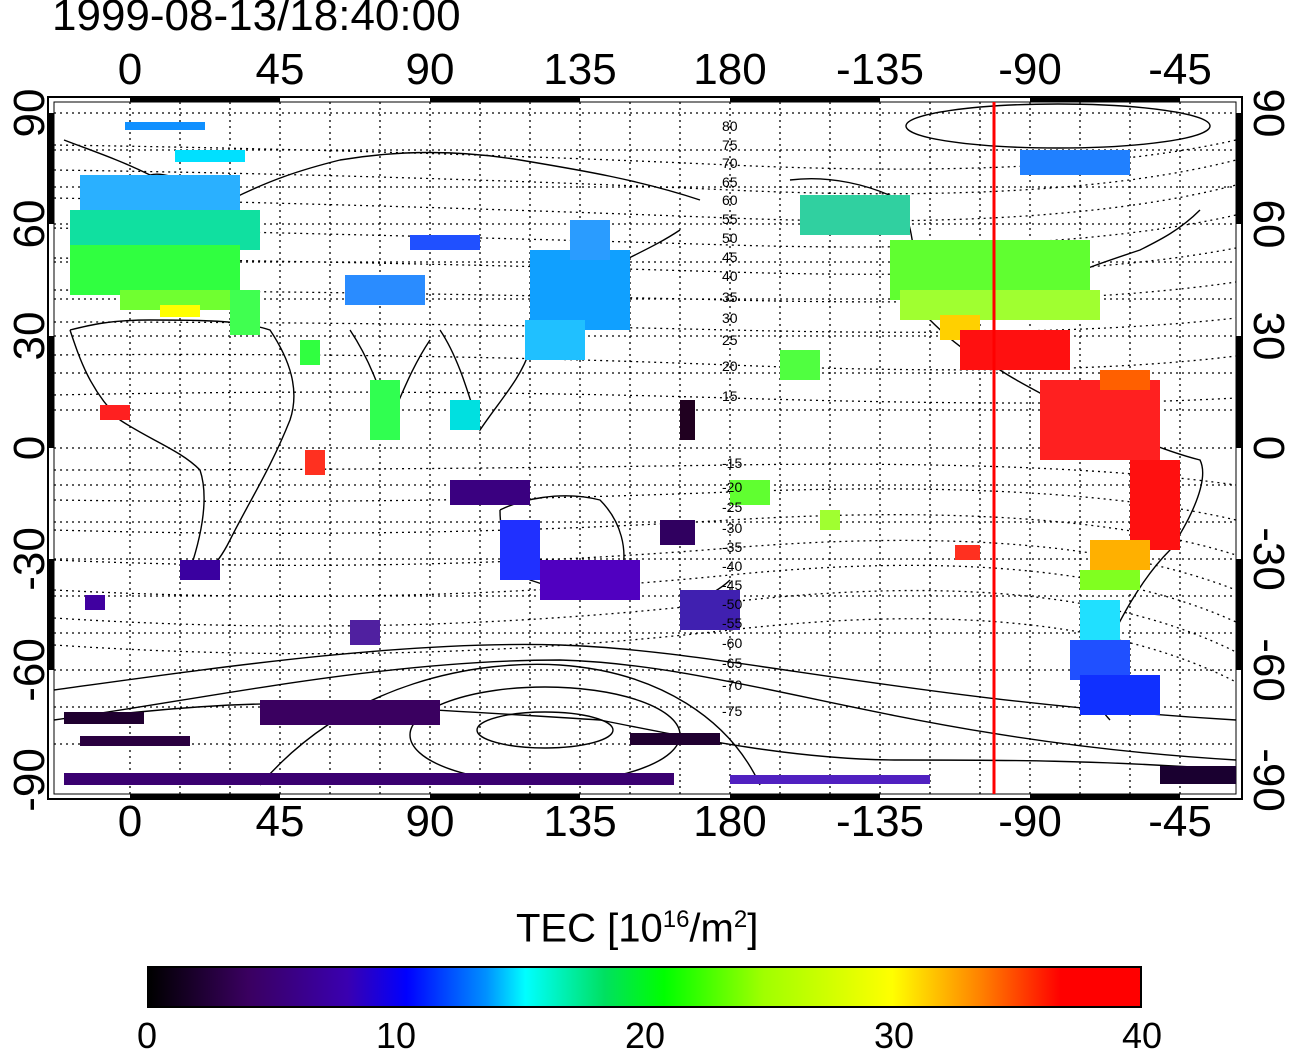 This screenshot has width=1292, height=1057. What do you see at coordinates (730, 238) in the screenshot?
I see `contour-label: 50` at bounding box center [730, 238].